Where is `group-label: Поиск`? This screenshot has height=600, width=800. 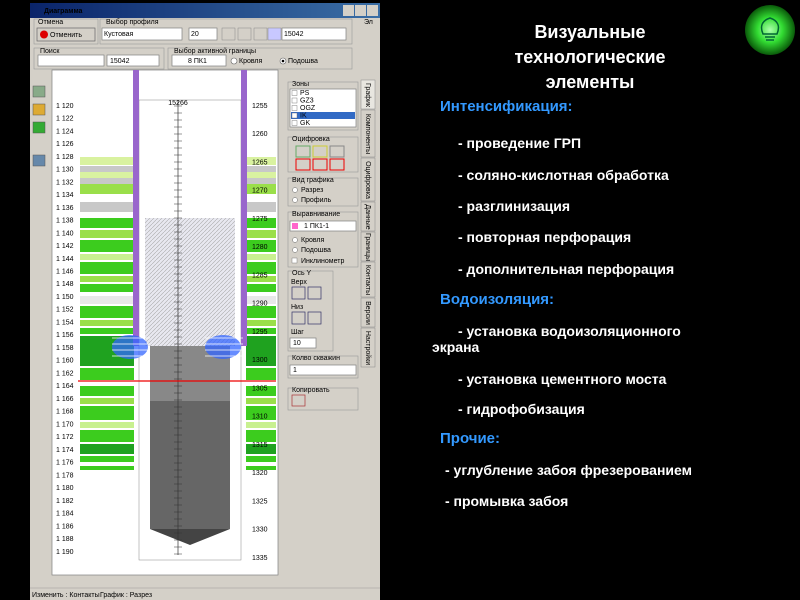 group-label: Поиск is located at coordinates (50, 51).